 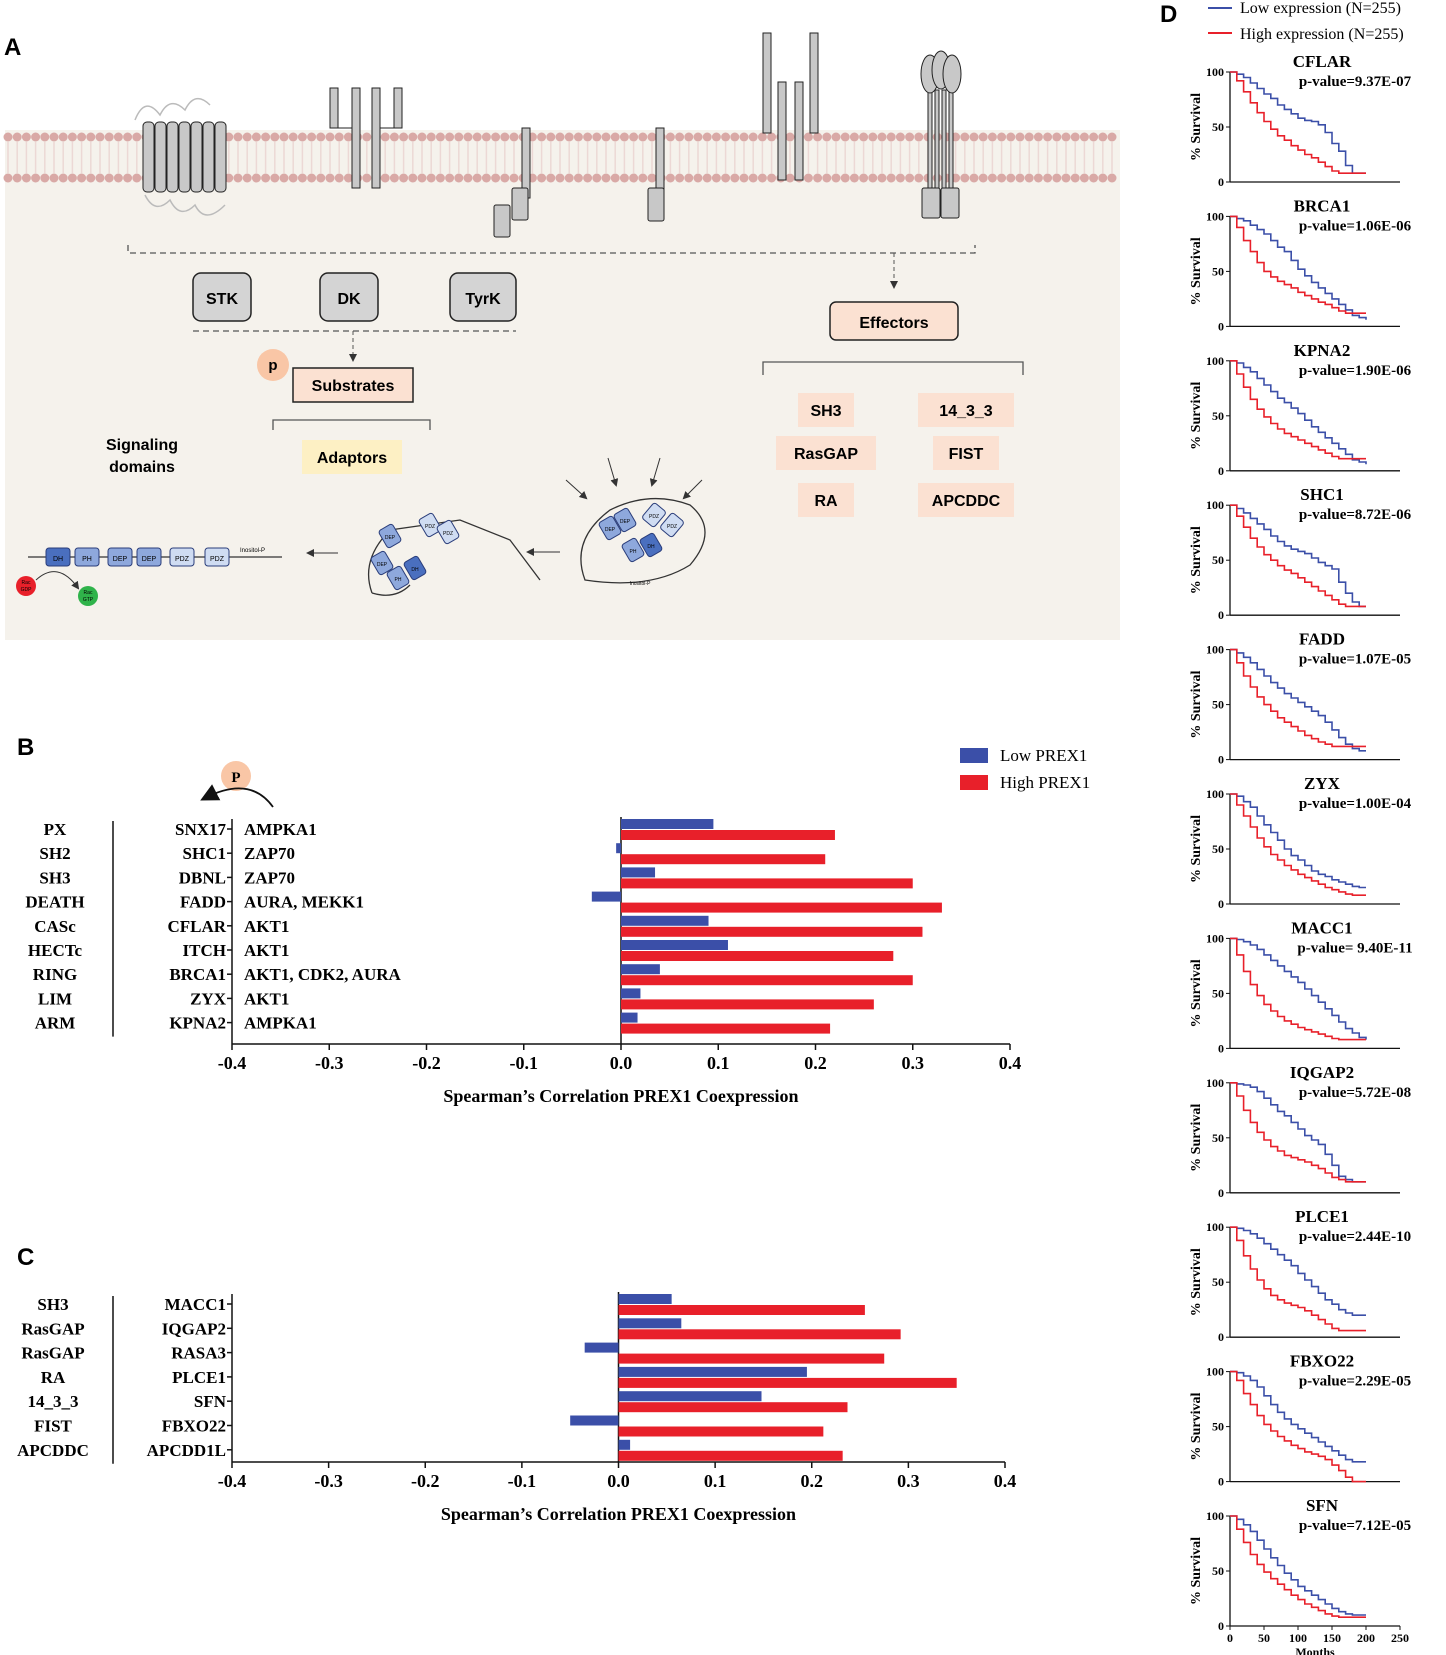 What do you see at coordinates (352, 458) in the screenshot?
I see `adaptors-label: Adaptors` at bounding box center [352, 458].